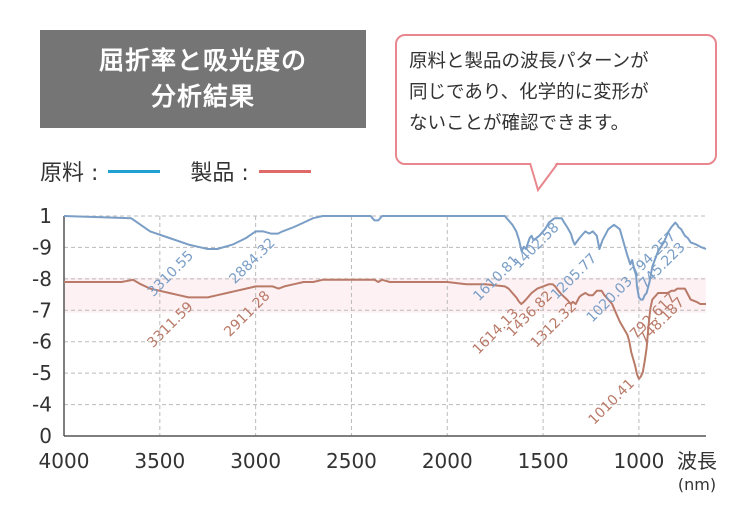 The width and height of the screenshot is (750, 528). What do you see at coordinates (529, 92) in the screenshot?
I see `callout-line-2: 同じであり、化学的に変形が` at bounding box center [529, 92].